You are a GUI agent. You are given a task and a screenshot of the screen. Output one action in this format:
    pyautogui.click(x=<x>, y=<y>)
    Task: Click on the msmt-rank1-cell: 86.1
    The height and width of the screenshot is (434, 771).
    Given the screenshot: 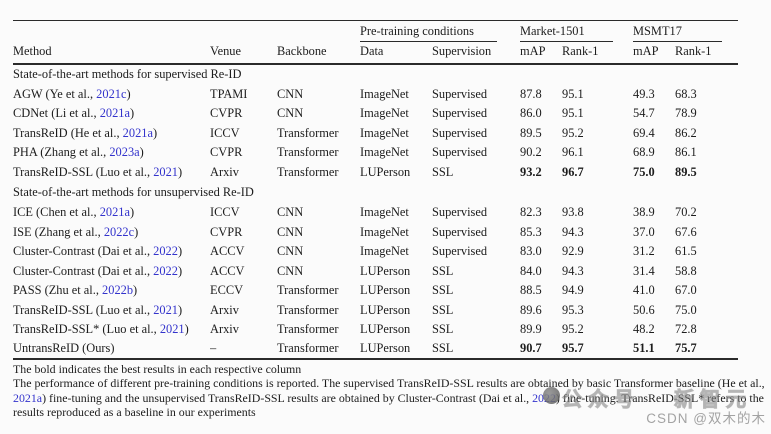 What is the action you would take?
    pyautogui.click(x=686, y=152)
    